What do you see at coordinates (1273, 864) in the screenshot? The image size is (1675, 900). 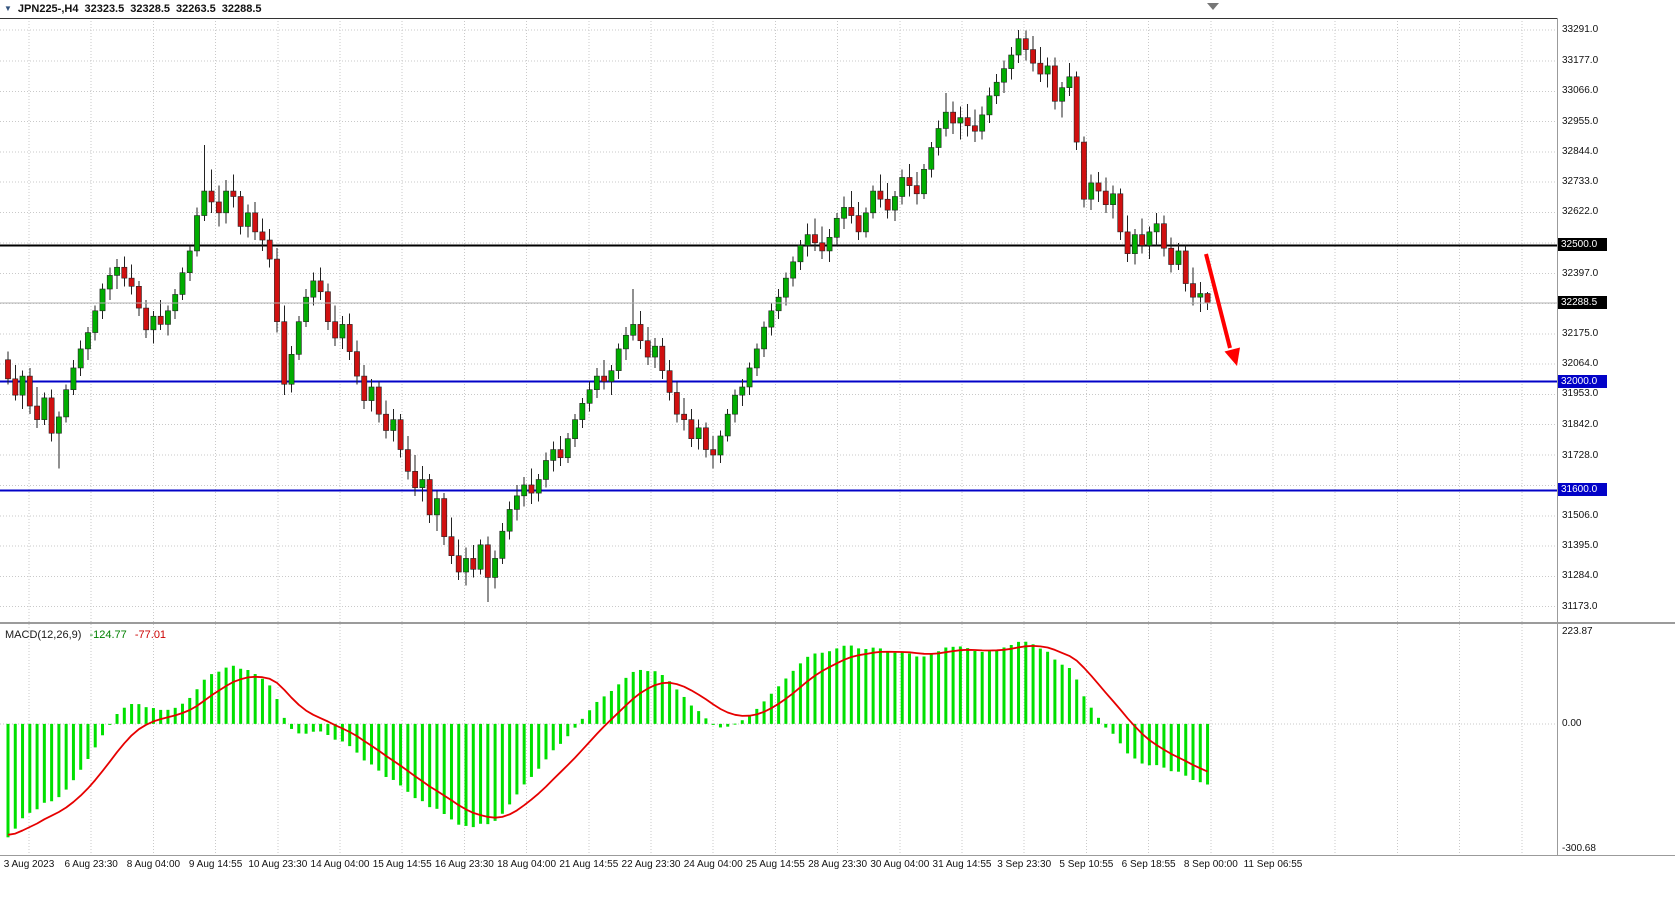 I see `time-tick-label: 11 Sep 06:55` at bounding box center [1273, 864].